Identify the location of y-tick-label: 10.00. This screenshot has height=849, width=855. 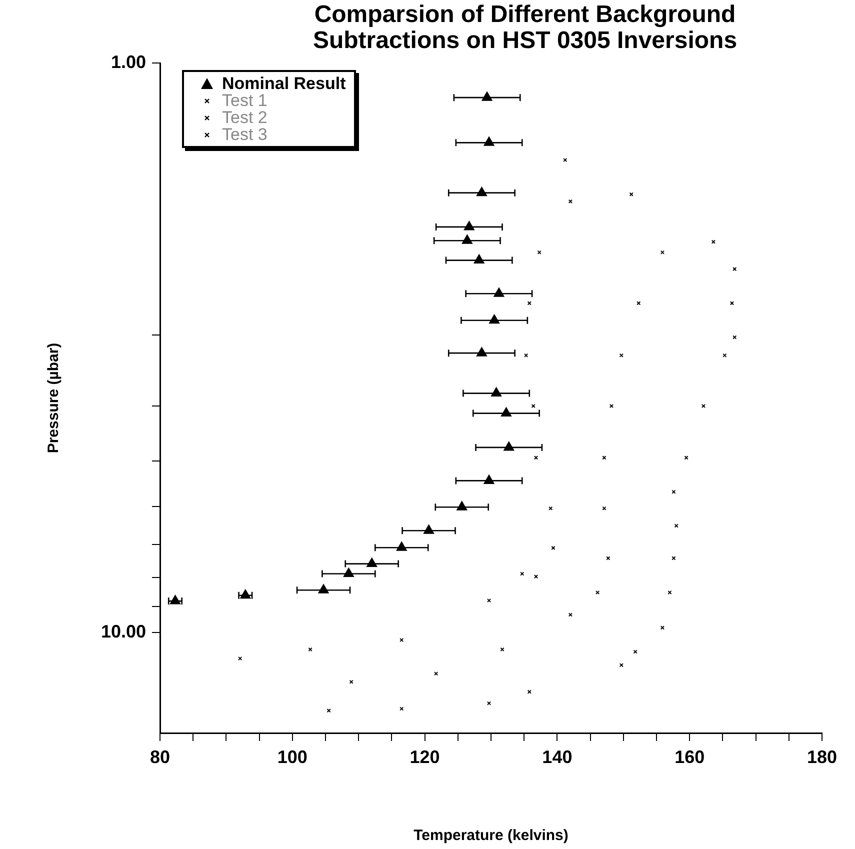
(123, 632).